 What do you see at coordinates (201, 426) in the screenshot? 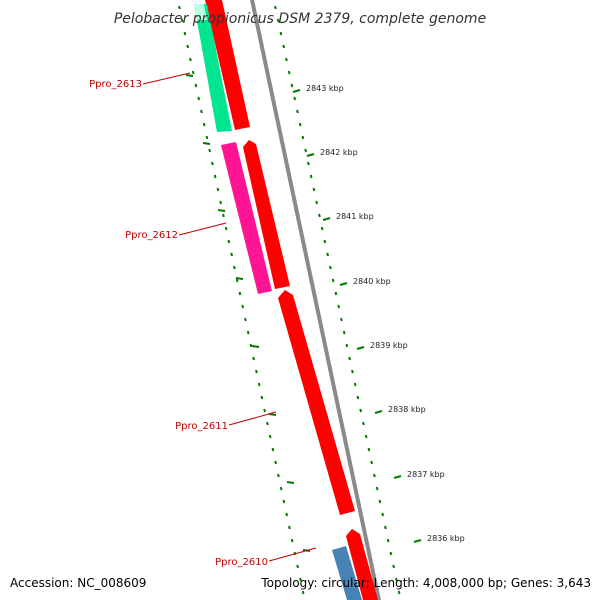
I see `gene-label-Ppro_2611: Ppro_2611` at bounding box center [201, 426].